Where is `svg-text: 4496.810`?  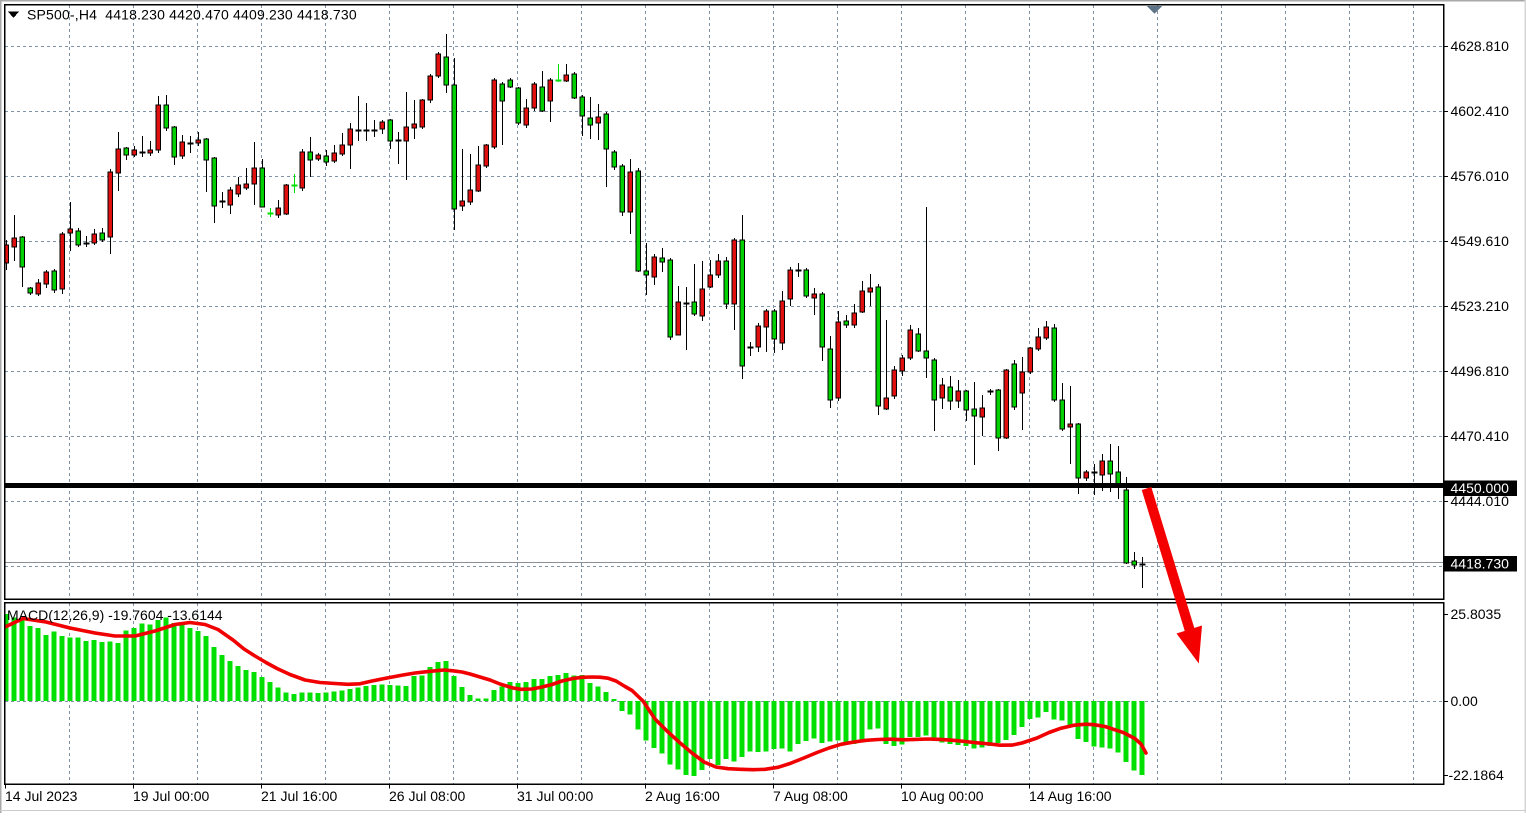
svg-text: 4496.810 is located at coordinates (1480, 371).